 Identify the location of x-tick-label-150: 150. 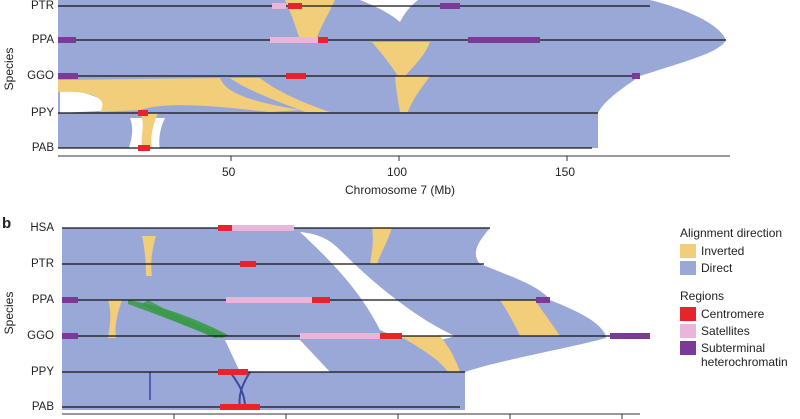
(565, 172).